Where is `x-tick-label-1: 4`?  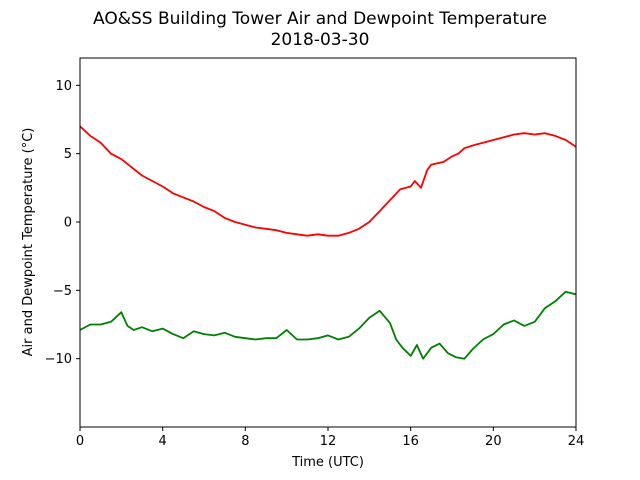
x-tick-label-1: 4 is located at coordinates (163, 441).